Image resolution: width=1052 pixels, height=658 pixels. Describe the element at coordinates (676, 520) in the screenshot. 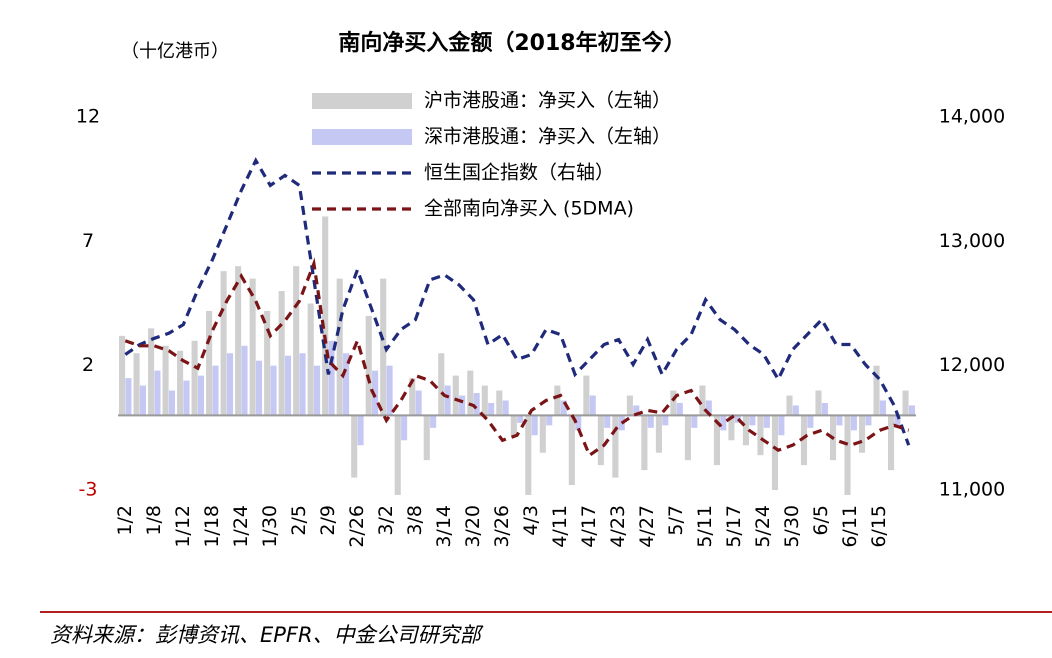

I see `x-tick-label: 5/7` at that location.